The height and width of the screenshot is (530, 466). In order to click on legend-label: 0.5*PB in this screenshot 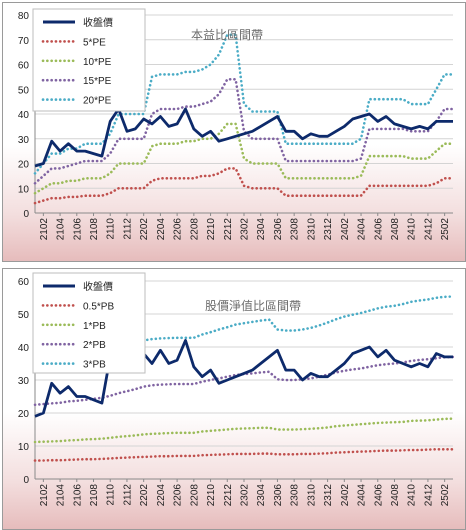, I will do `click(98, 306)`.